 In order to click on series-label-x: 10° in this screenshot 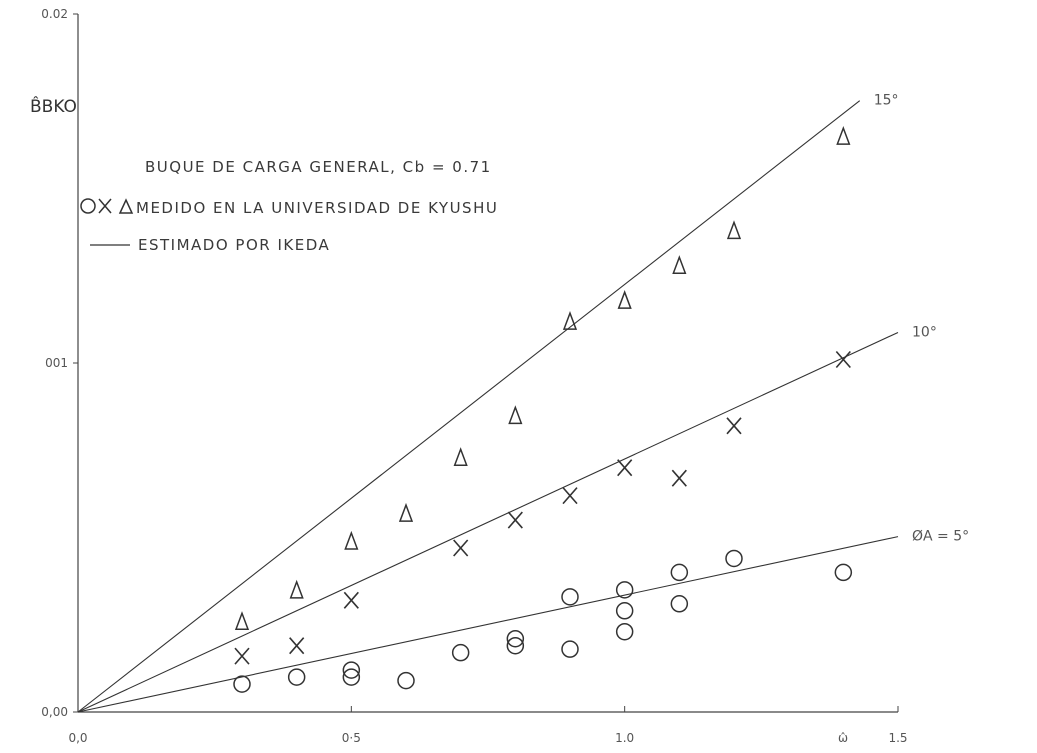, I will do `click(924, 332)`.